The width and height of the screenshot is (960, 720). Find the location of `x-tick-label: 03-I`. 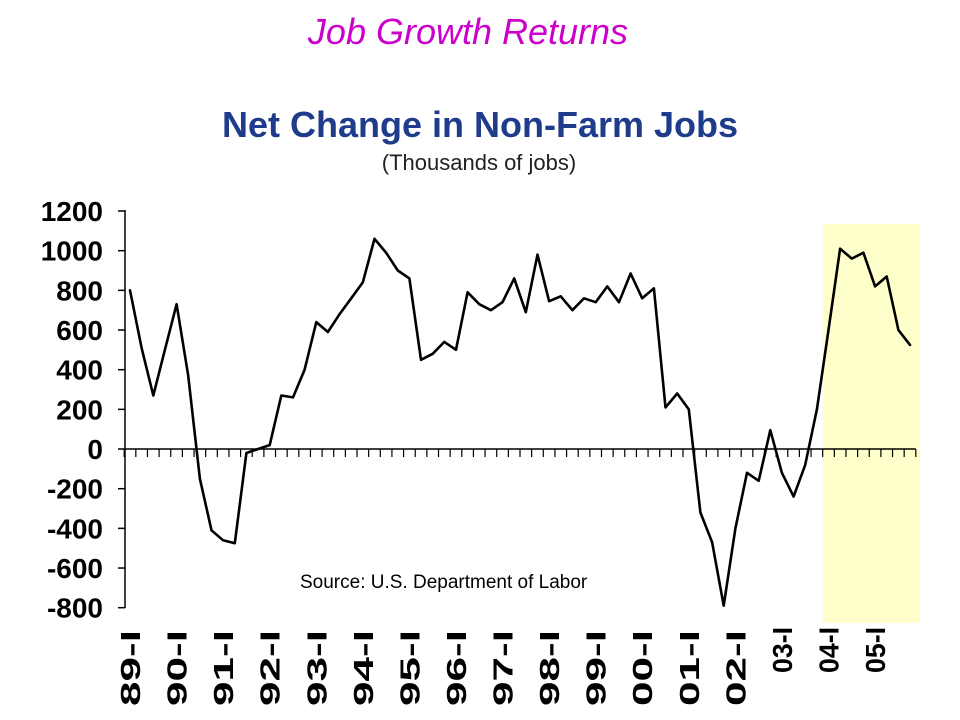

x-tick-label: 03-I is located at coordinates (782, 650).